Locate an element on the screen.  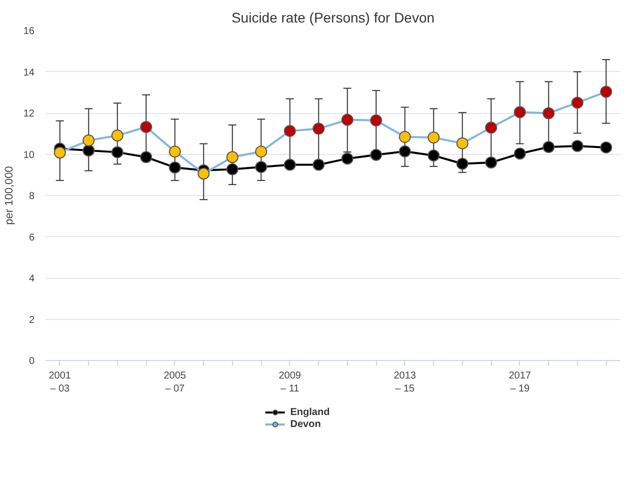
y-tick-label: 0 is located at coordinates (31, 361).